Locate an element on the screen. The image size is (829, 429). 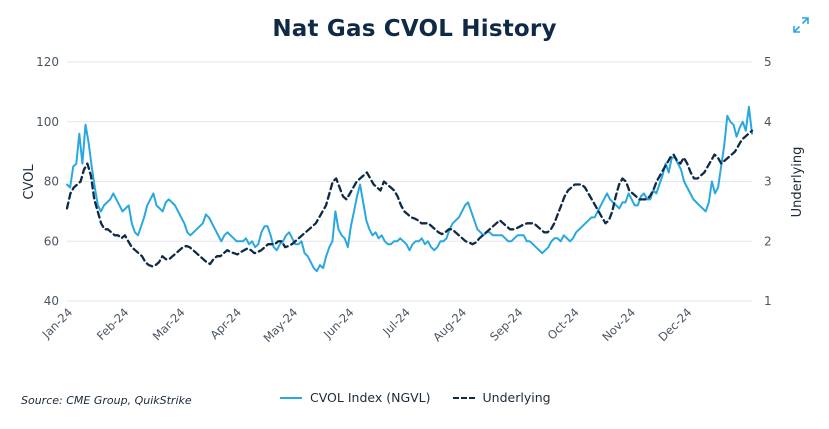
y-tick-label: 40 is located at coordinates (51, 301).